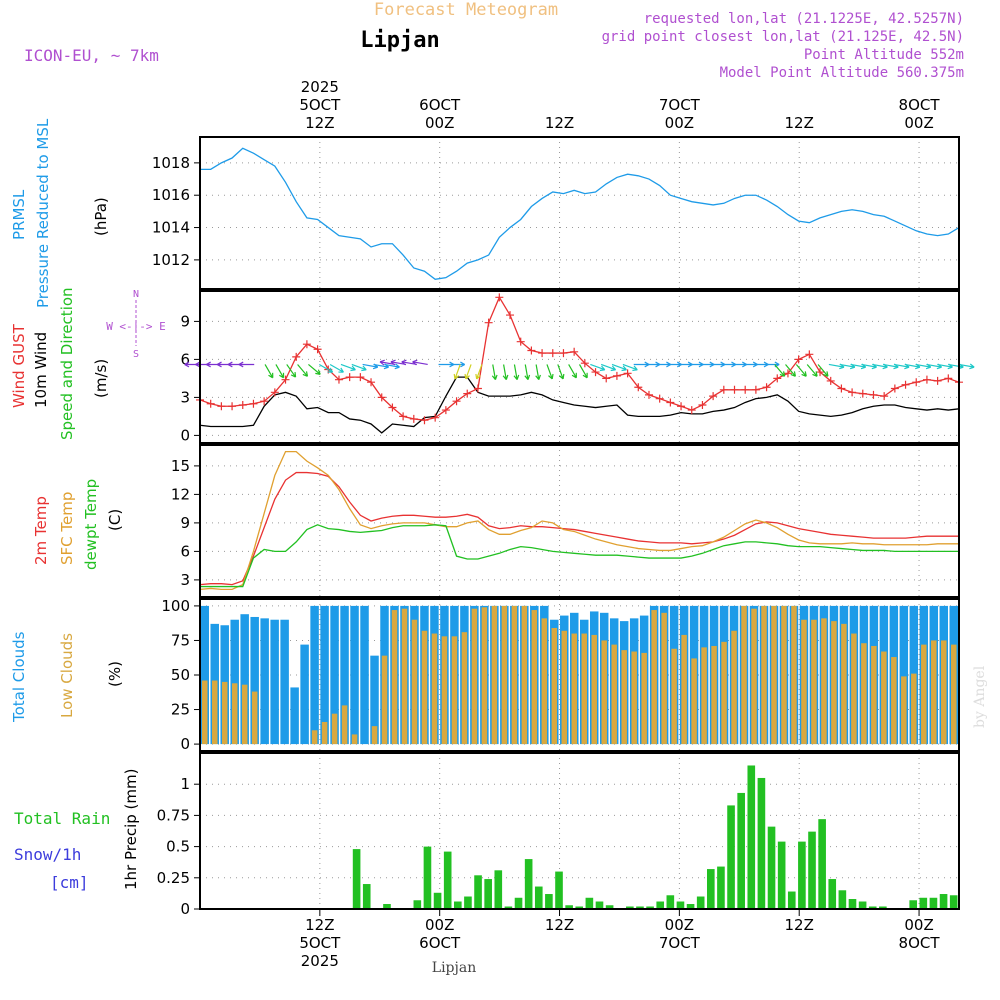 The height and width of the screenshot is (1000, 1000). Describe the element at coordinates (180, 710) in the screenshot. I see `y-tick-label: 25` at that location.